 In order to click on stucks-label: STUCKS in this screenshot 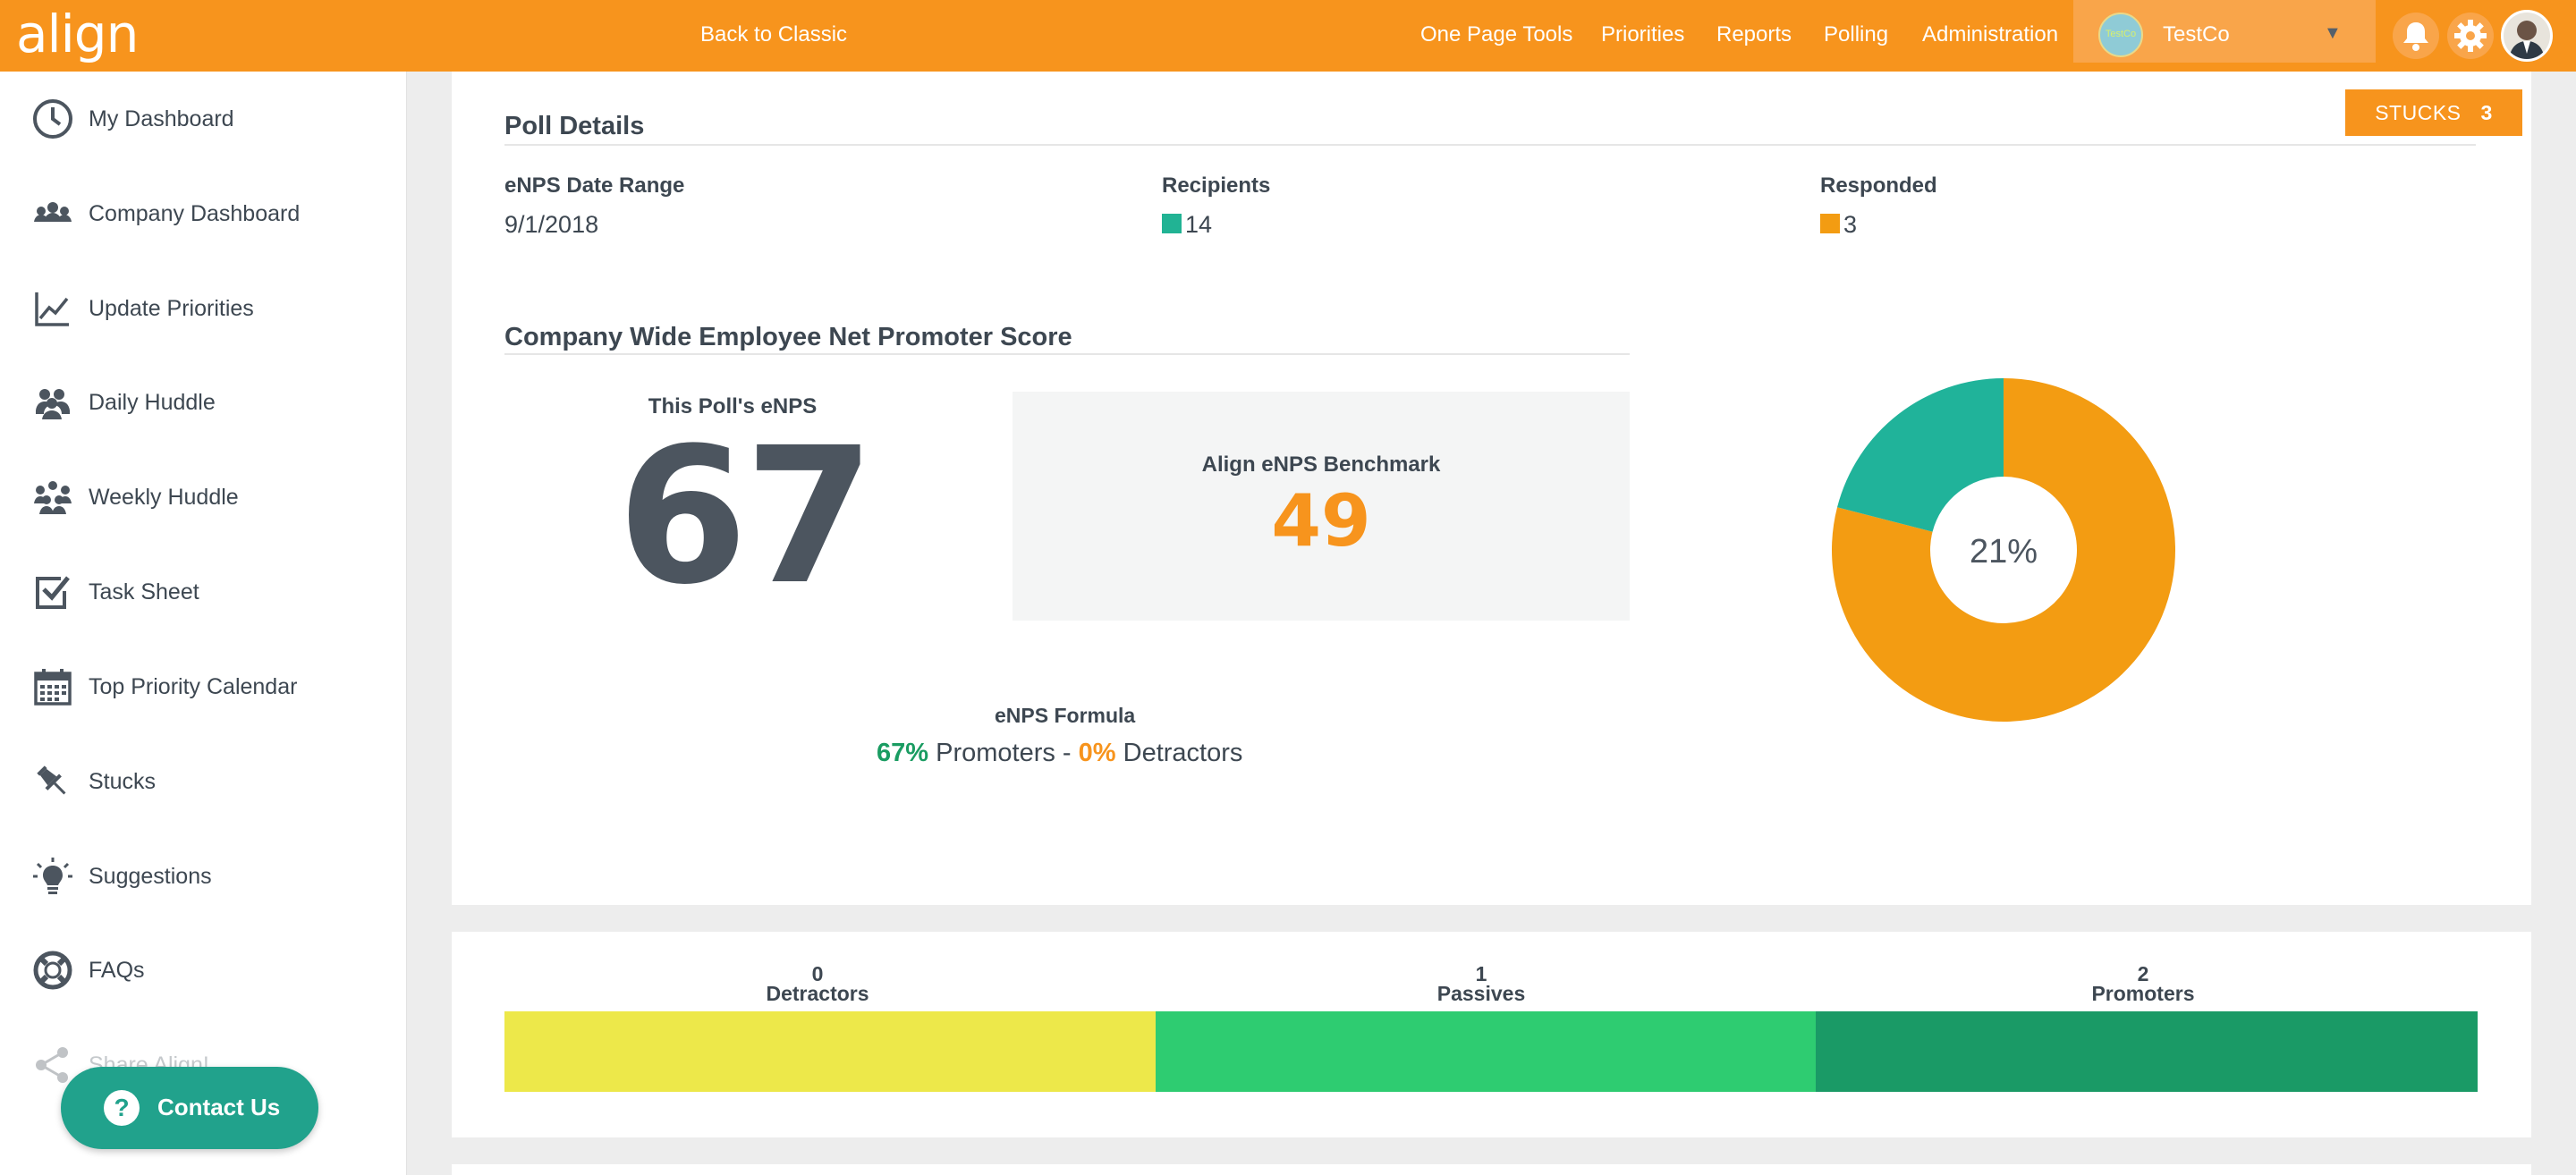, I will do `click(2418, 112)`.